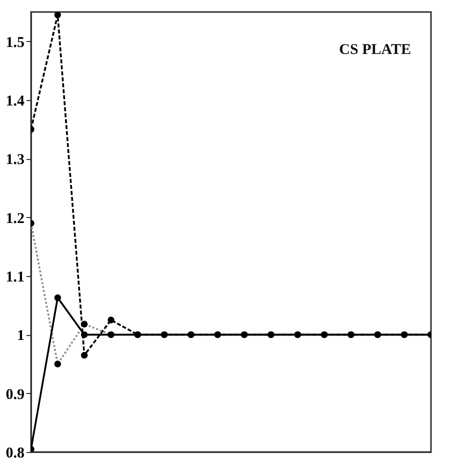  I want to click on y-tick-label: 1.2, so click(15, 218).